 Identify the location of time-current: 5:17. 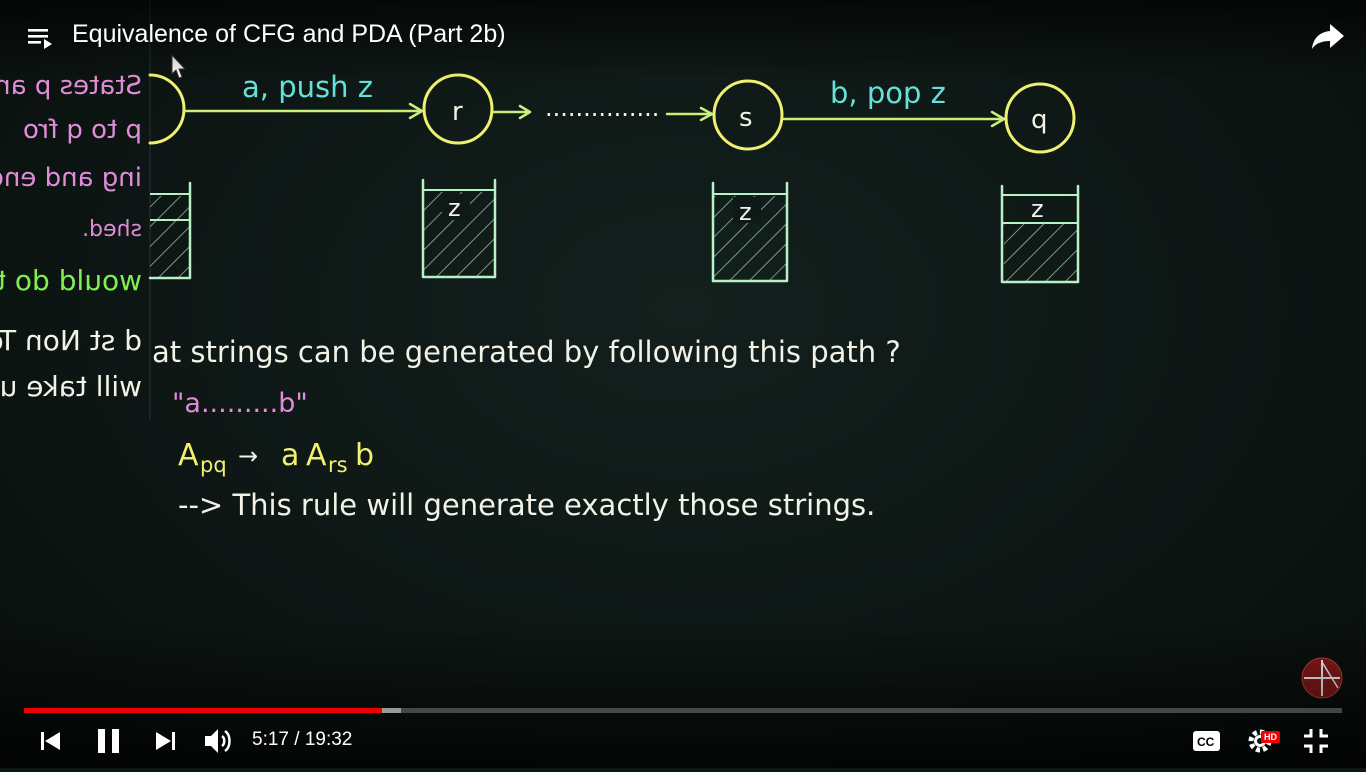
(270, 739).